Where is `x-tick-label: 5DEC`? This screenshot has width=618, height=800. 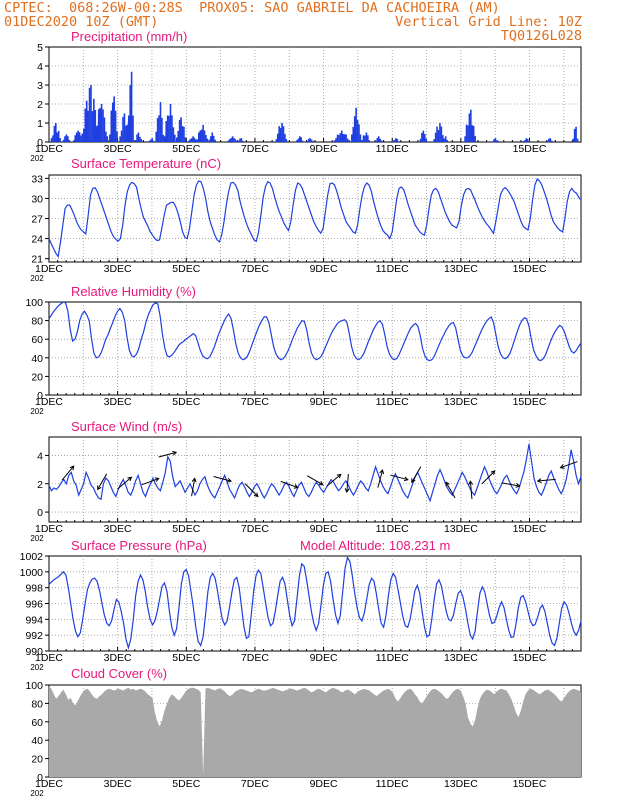 x-tick-label: 5DEC is located at coordinates (186, 784).